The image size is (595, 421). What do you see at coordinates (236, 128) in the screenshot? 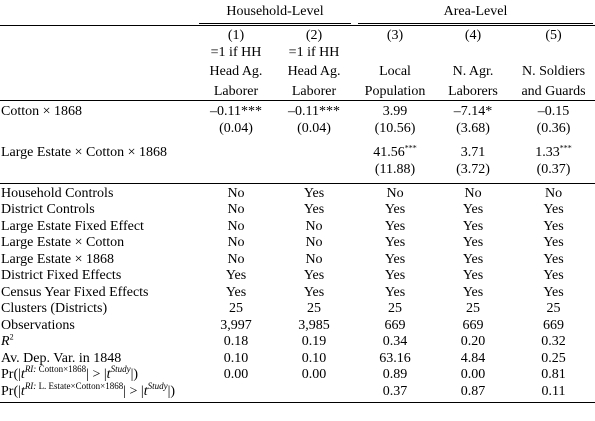
I see `se-value: (0.04)` at bounding box center [236, 128].